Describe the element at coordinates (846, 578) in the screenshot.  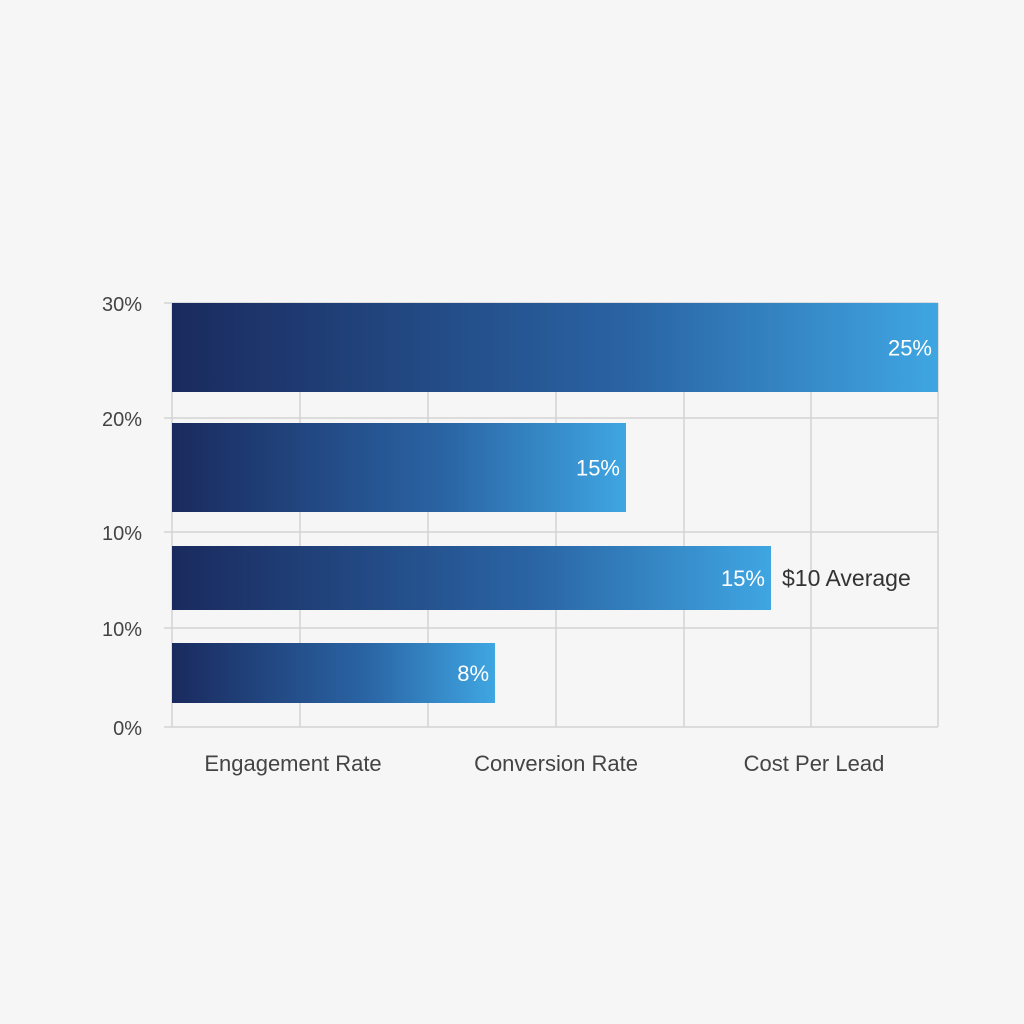
I see `average-annotation: $10 Average` at that location.